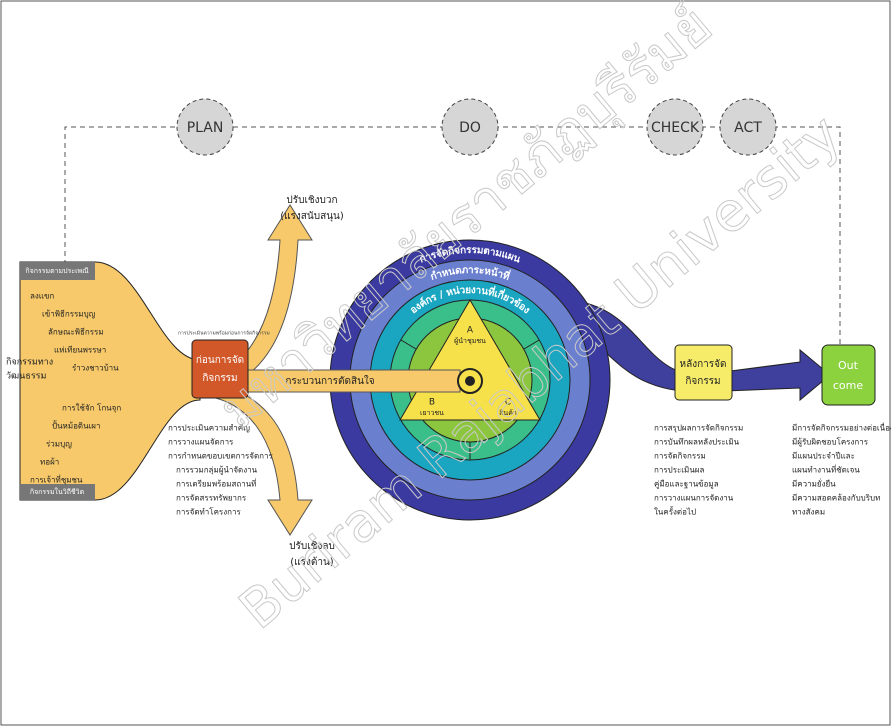 The height and width of the screenshot is (726, 891). I want to click on left-item: ลงแขก, so click(42, 296).